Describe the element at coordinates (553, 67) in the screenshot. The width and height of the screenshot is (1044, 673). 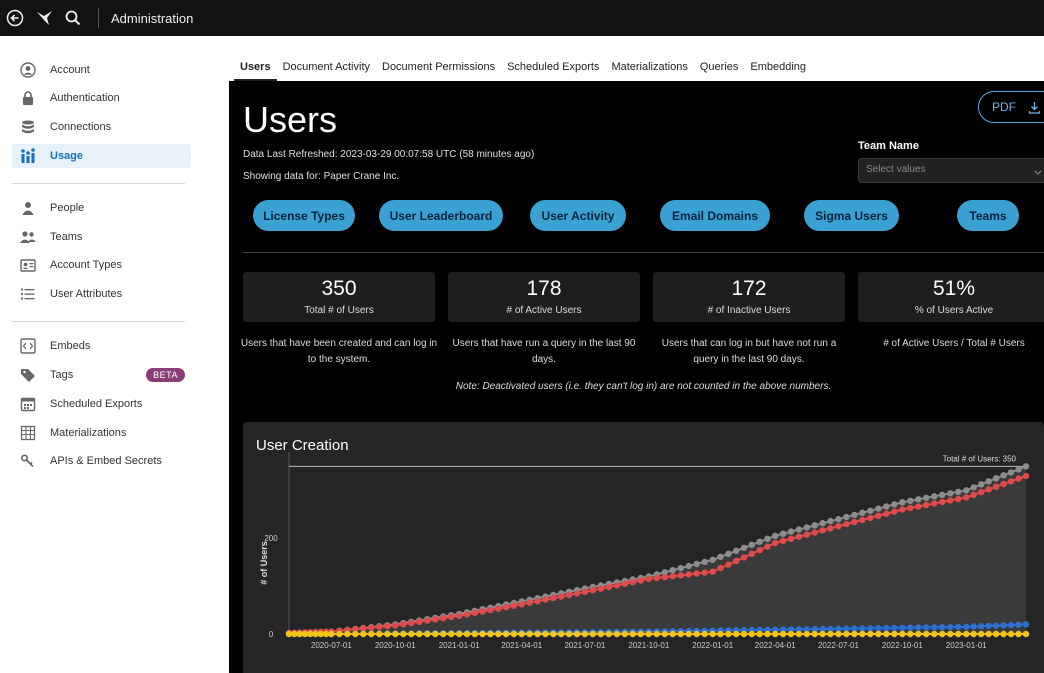
I see `tab-scheduled-exports: Scheduled Exports` at that location.